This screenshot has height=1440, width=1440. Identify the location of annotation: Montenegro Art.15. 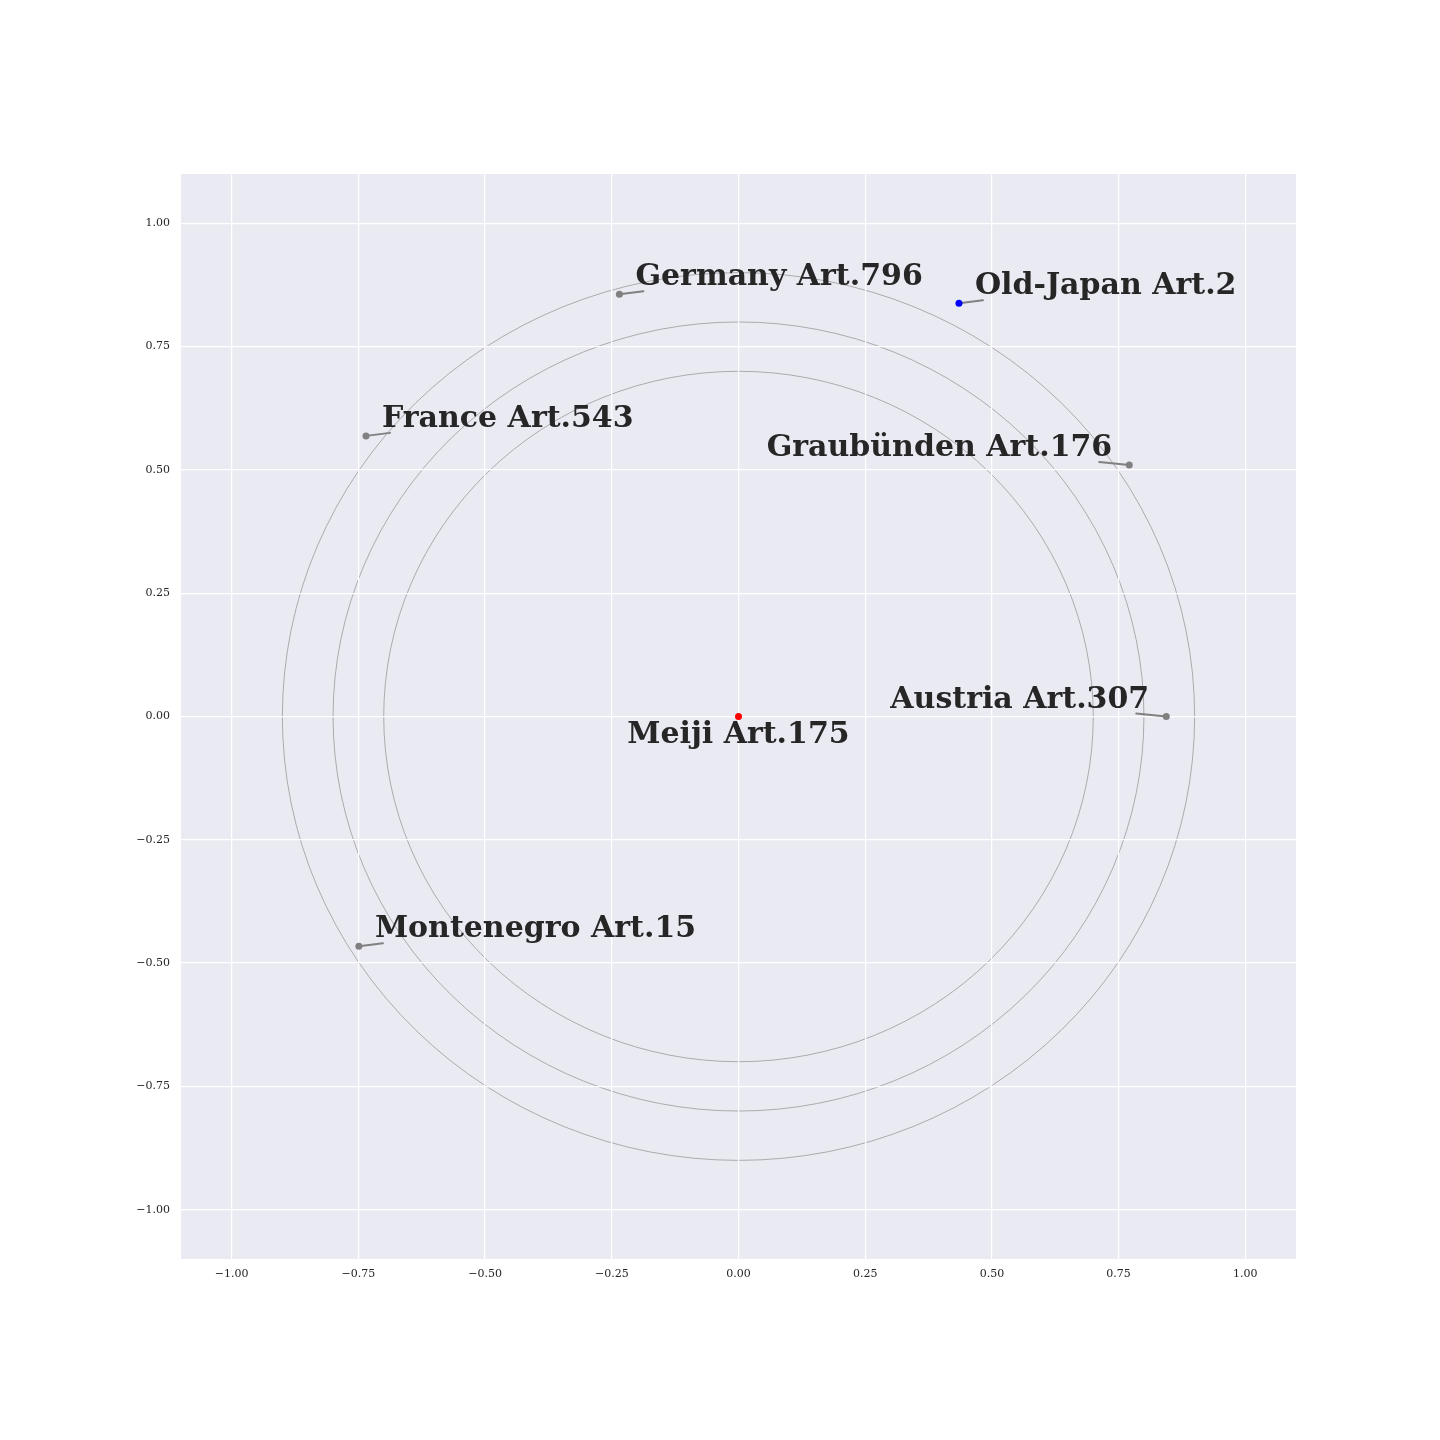
(535, 927).